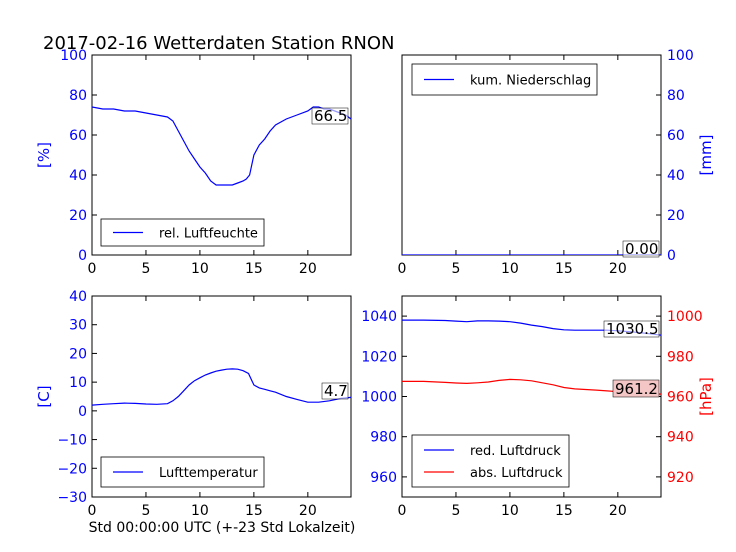 The width and height of the screenshot is (736, 552). What do you see at coordinates (72, 469) in the screenshot?
I see `y-tick-label: −20` at bounding box center [72, 469].